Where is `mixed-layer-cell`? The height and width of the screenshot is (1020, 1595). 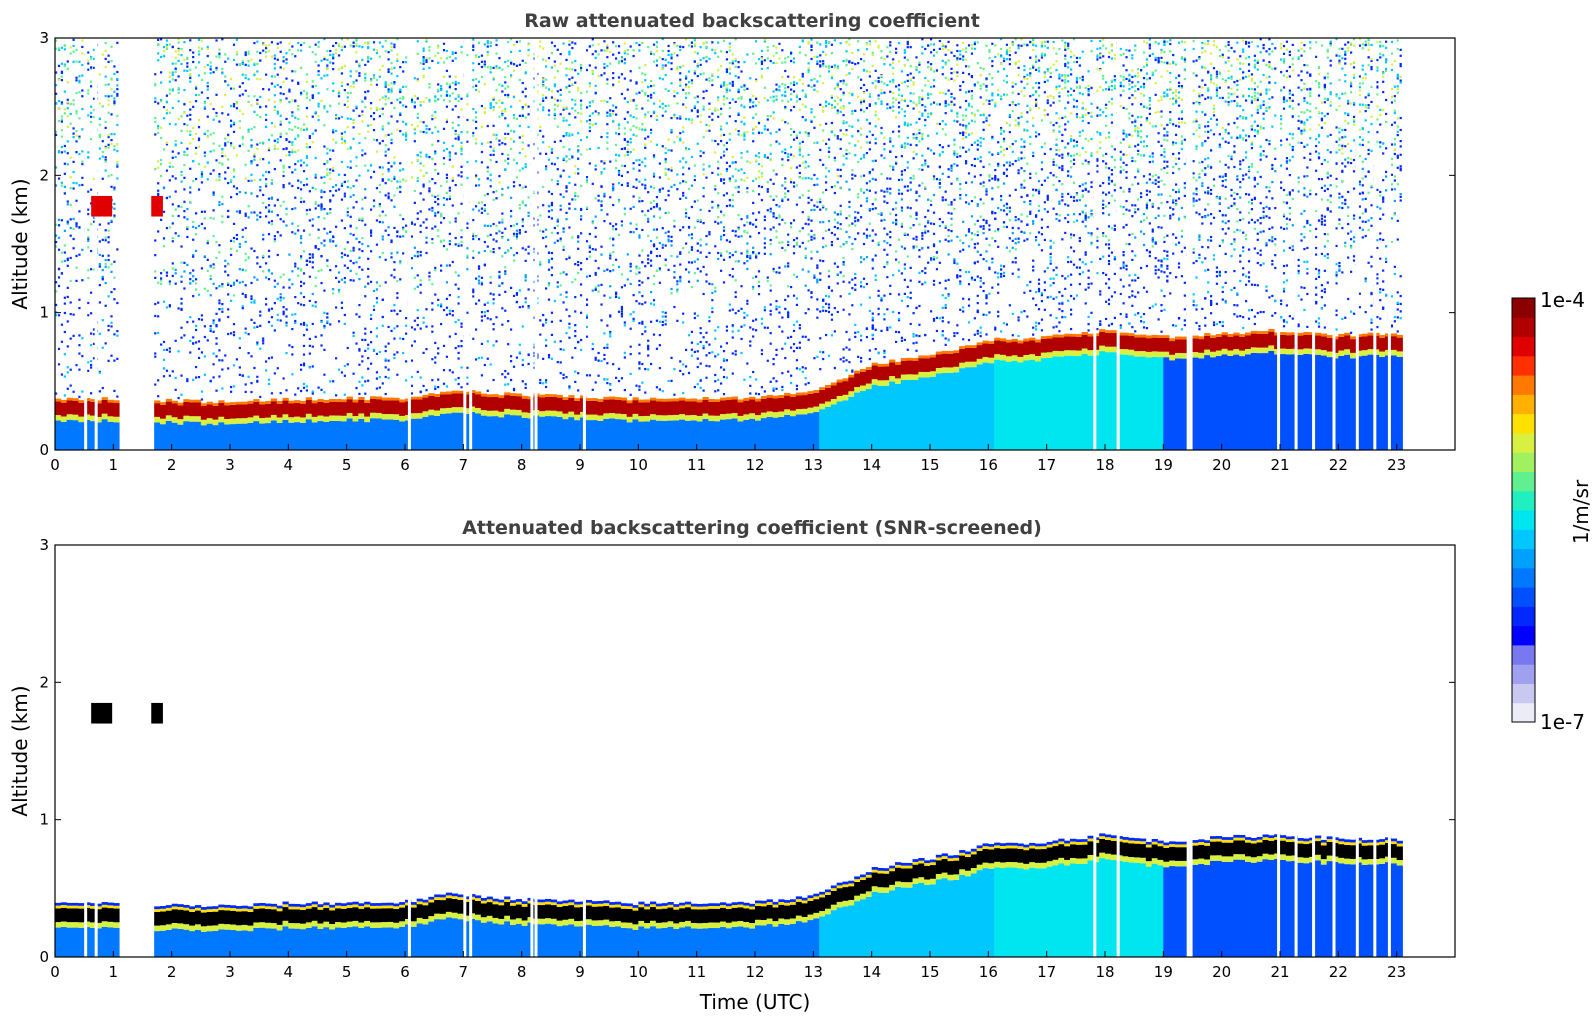 mixed-layer-cell is located at coordinates (198, 435).